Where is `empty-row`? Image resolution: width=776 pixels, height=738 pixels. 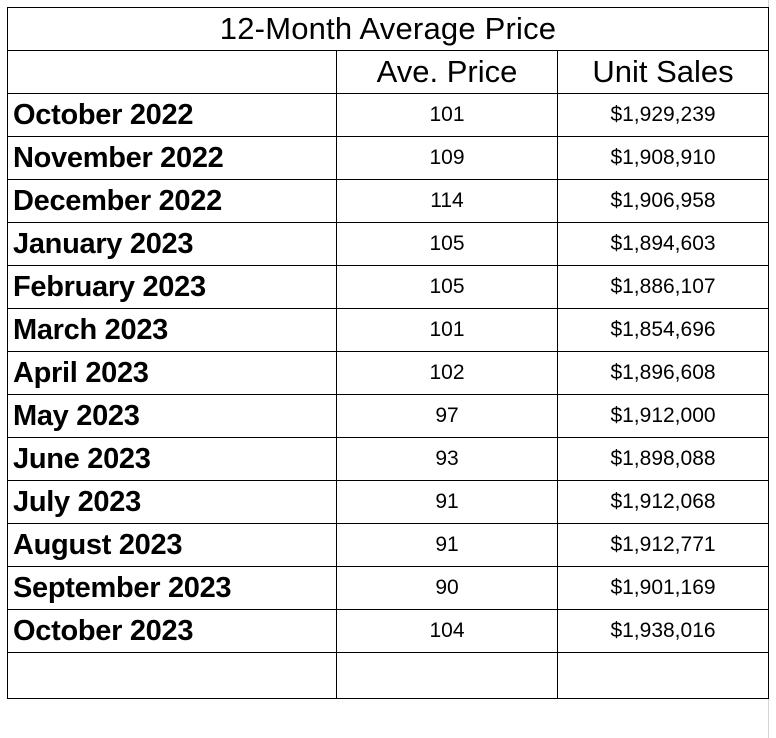 empty-row is located at coordinates (388, 675).